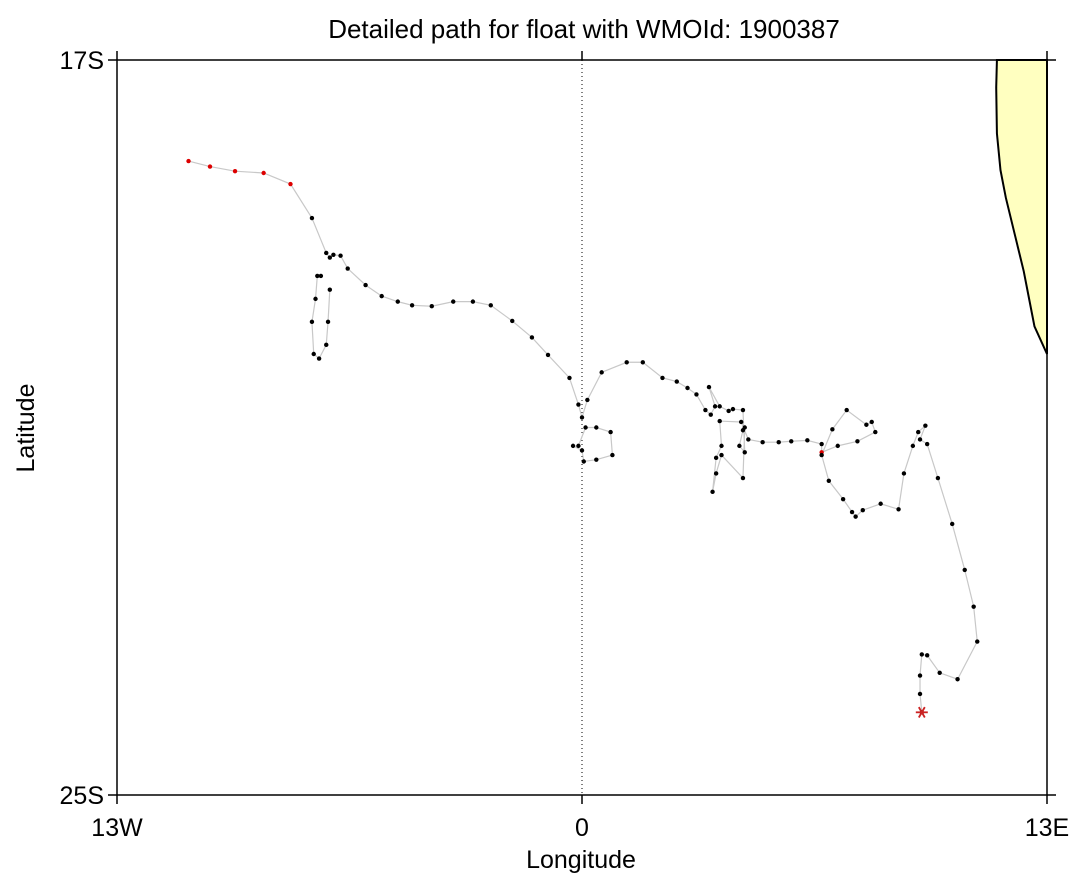 The image size is (1081, 881). I want to click on y-axis-label: Latitude, so click(26, 428).